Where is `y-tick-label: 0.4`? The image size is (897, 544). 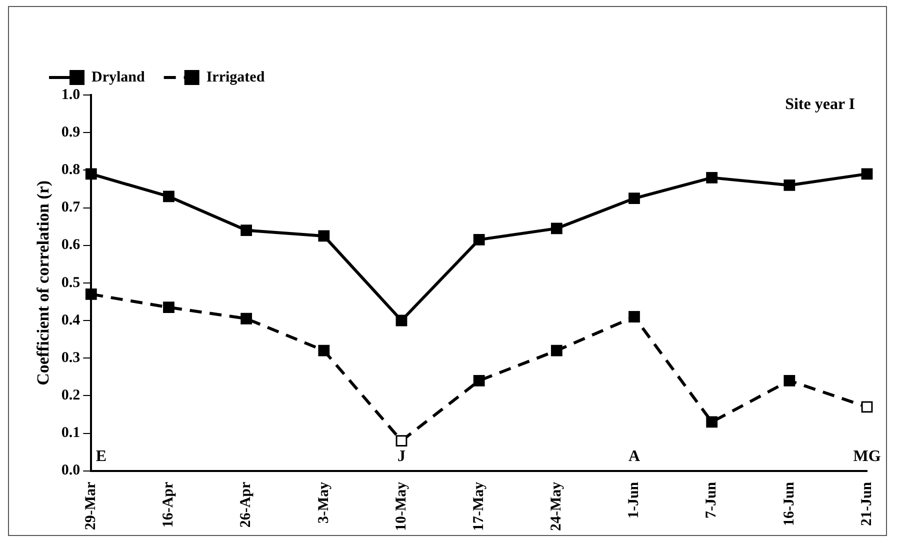
y-tick-label: 0.4 is located at coordinates (71, 320).